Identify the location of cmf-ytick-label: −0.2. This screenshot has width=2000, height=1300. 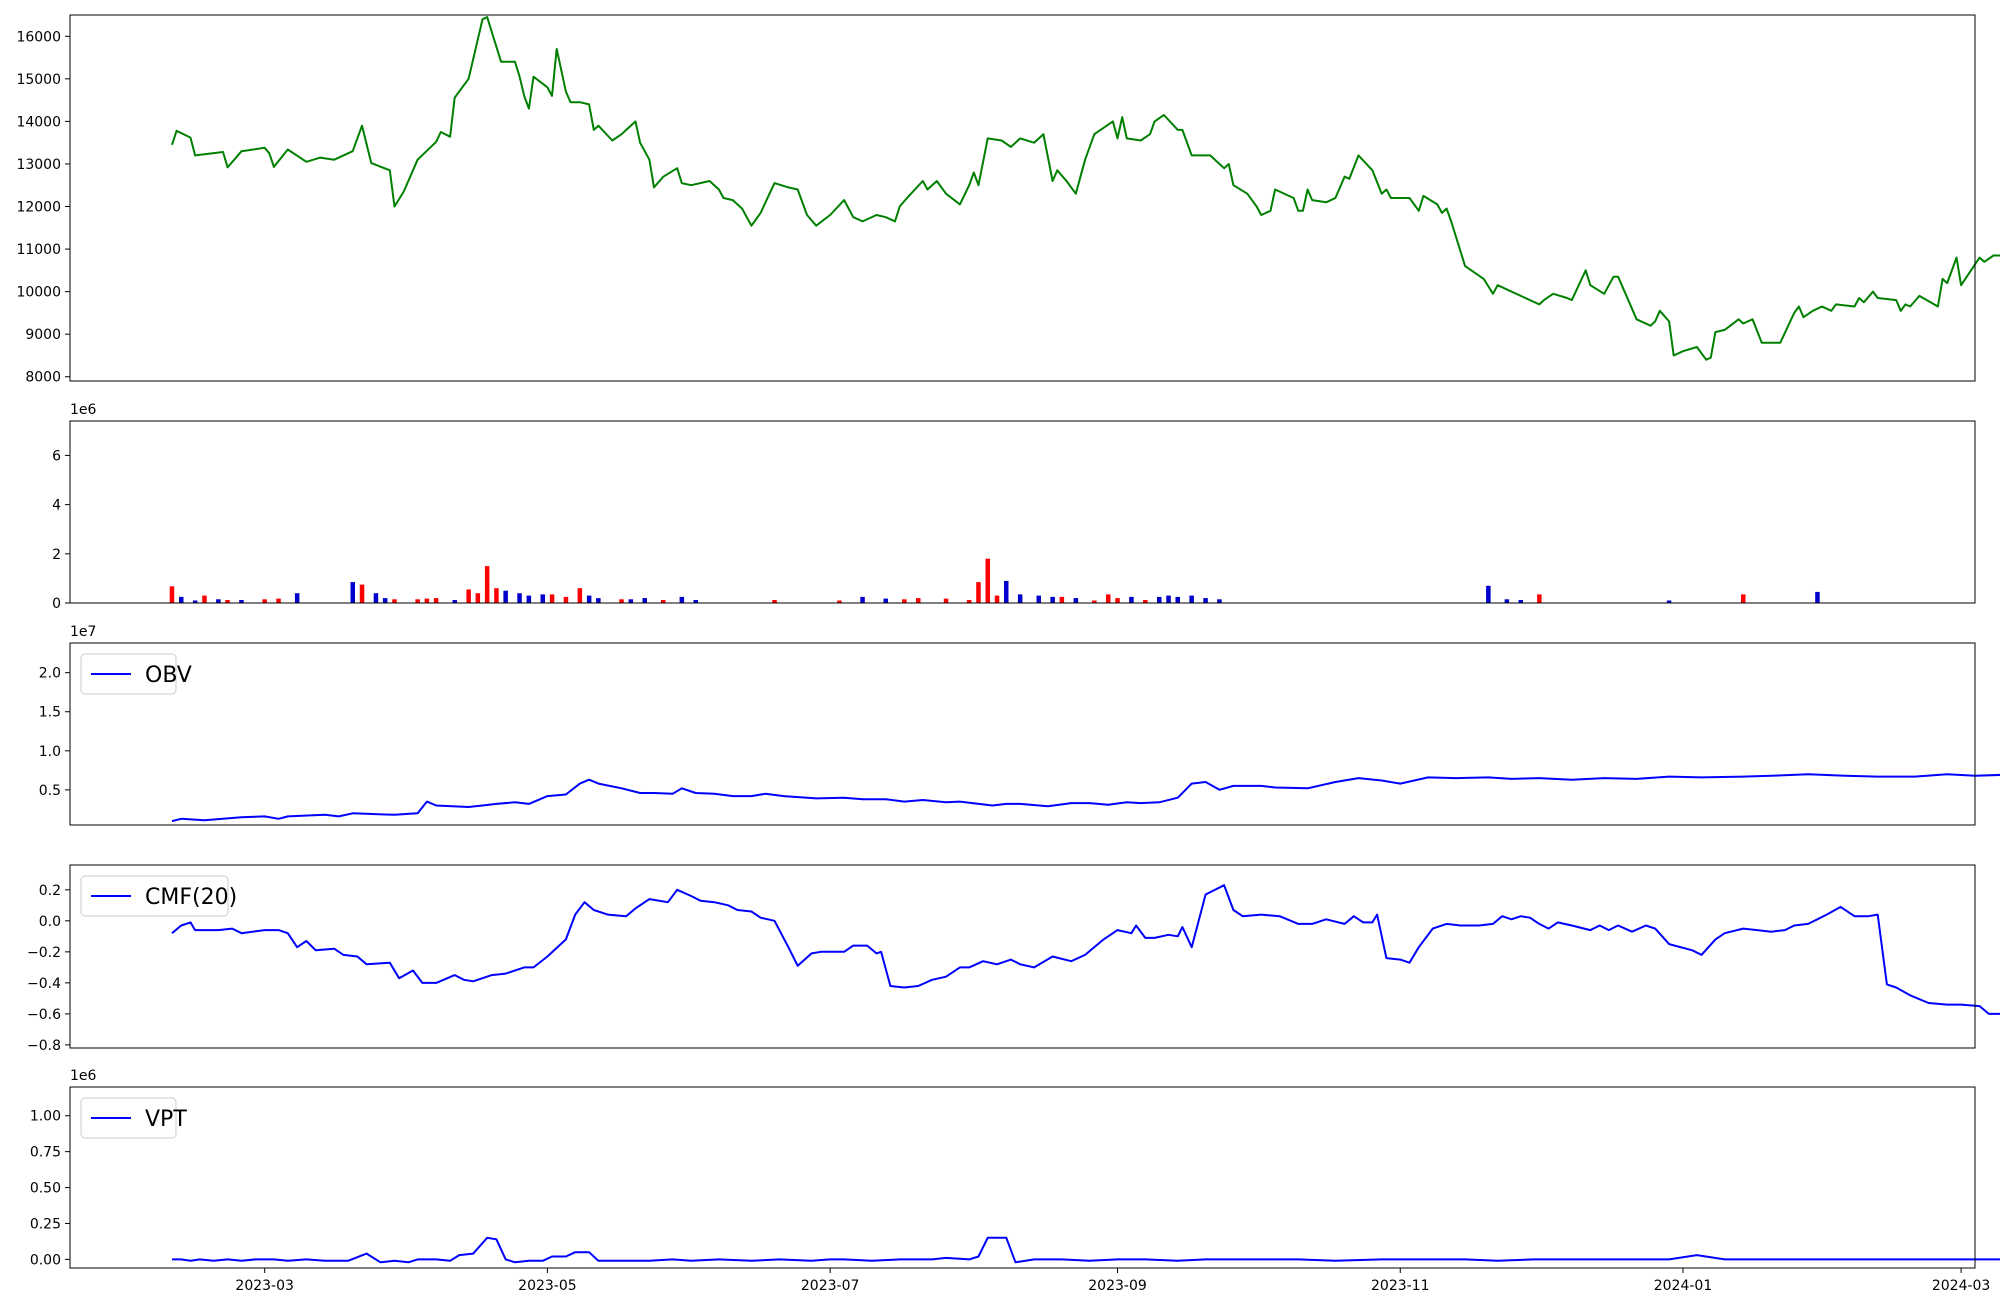
(44, 953).